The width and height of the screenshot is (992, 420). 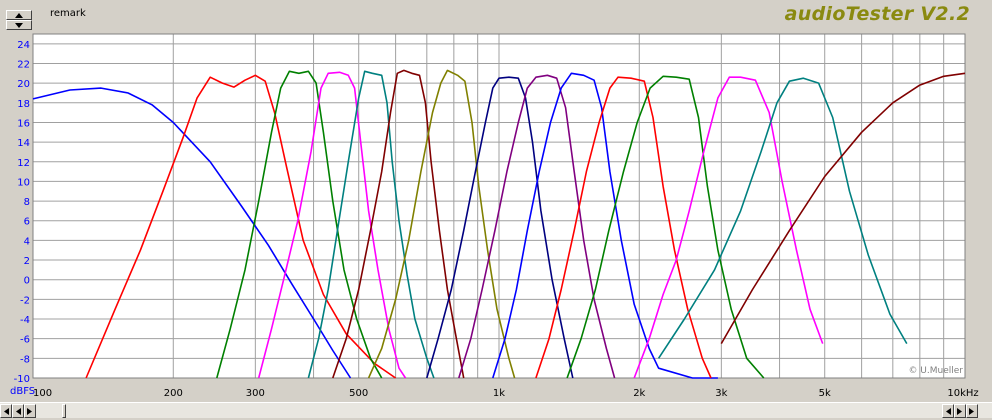 What do you see at coordinates (25, 359) in the screenshot?
I see `y-tick-label: -8` at bounding box center [25, 359].